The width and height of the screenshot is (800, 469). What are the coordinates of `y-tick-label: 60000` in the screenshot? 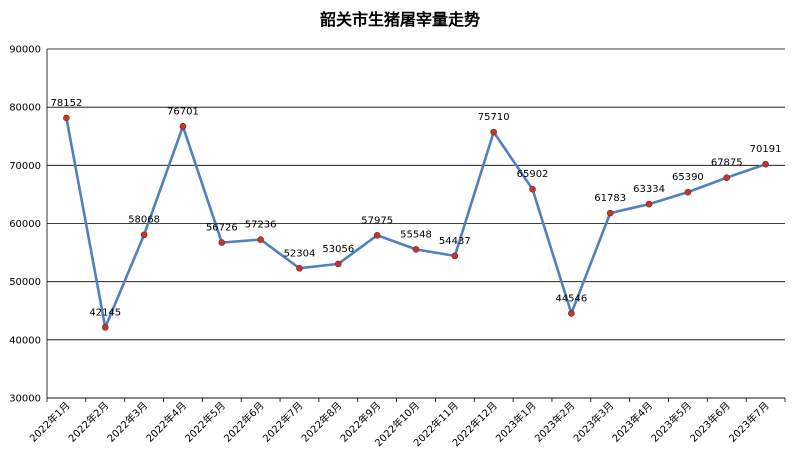 It's located at (25, 224).